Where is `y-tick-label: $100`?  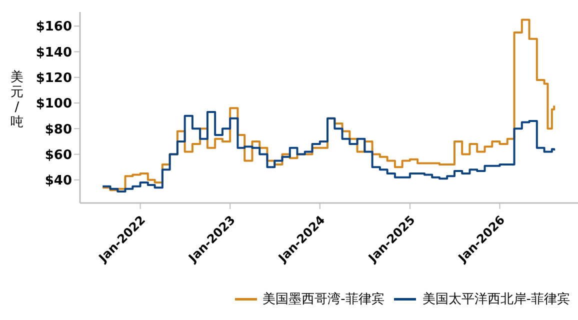 y-tick-label: $100 is located at coordinates (54, 104).